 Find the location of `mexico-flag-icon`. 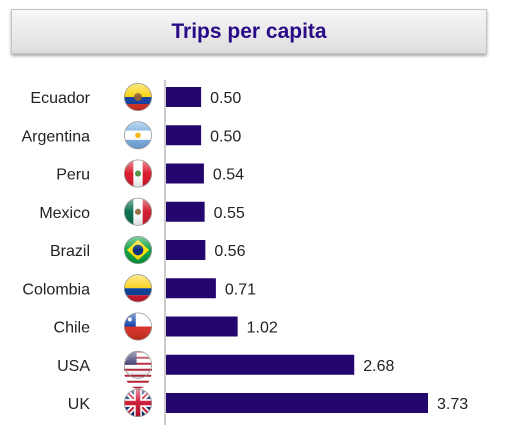

mexico-flag-icon is located at coordinates (138, 211).